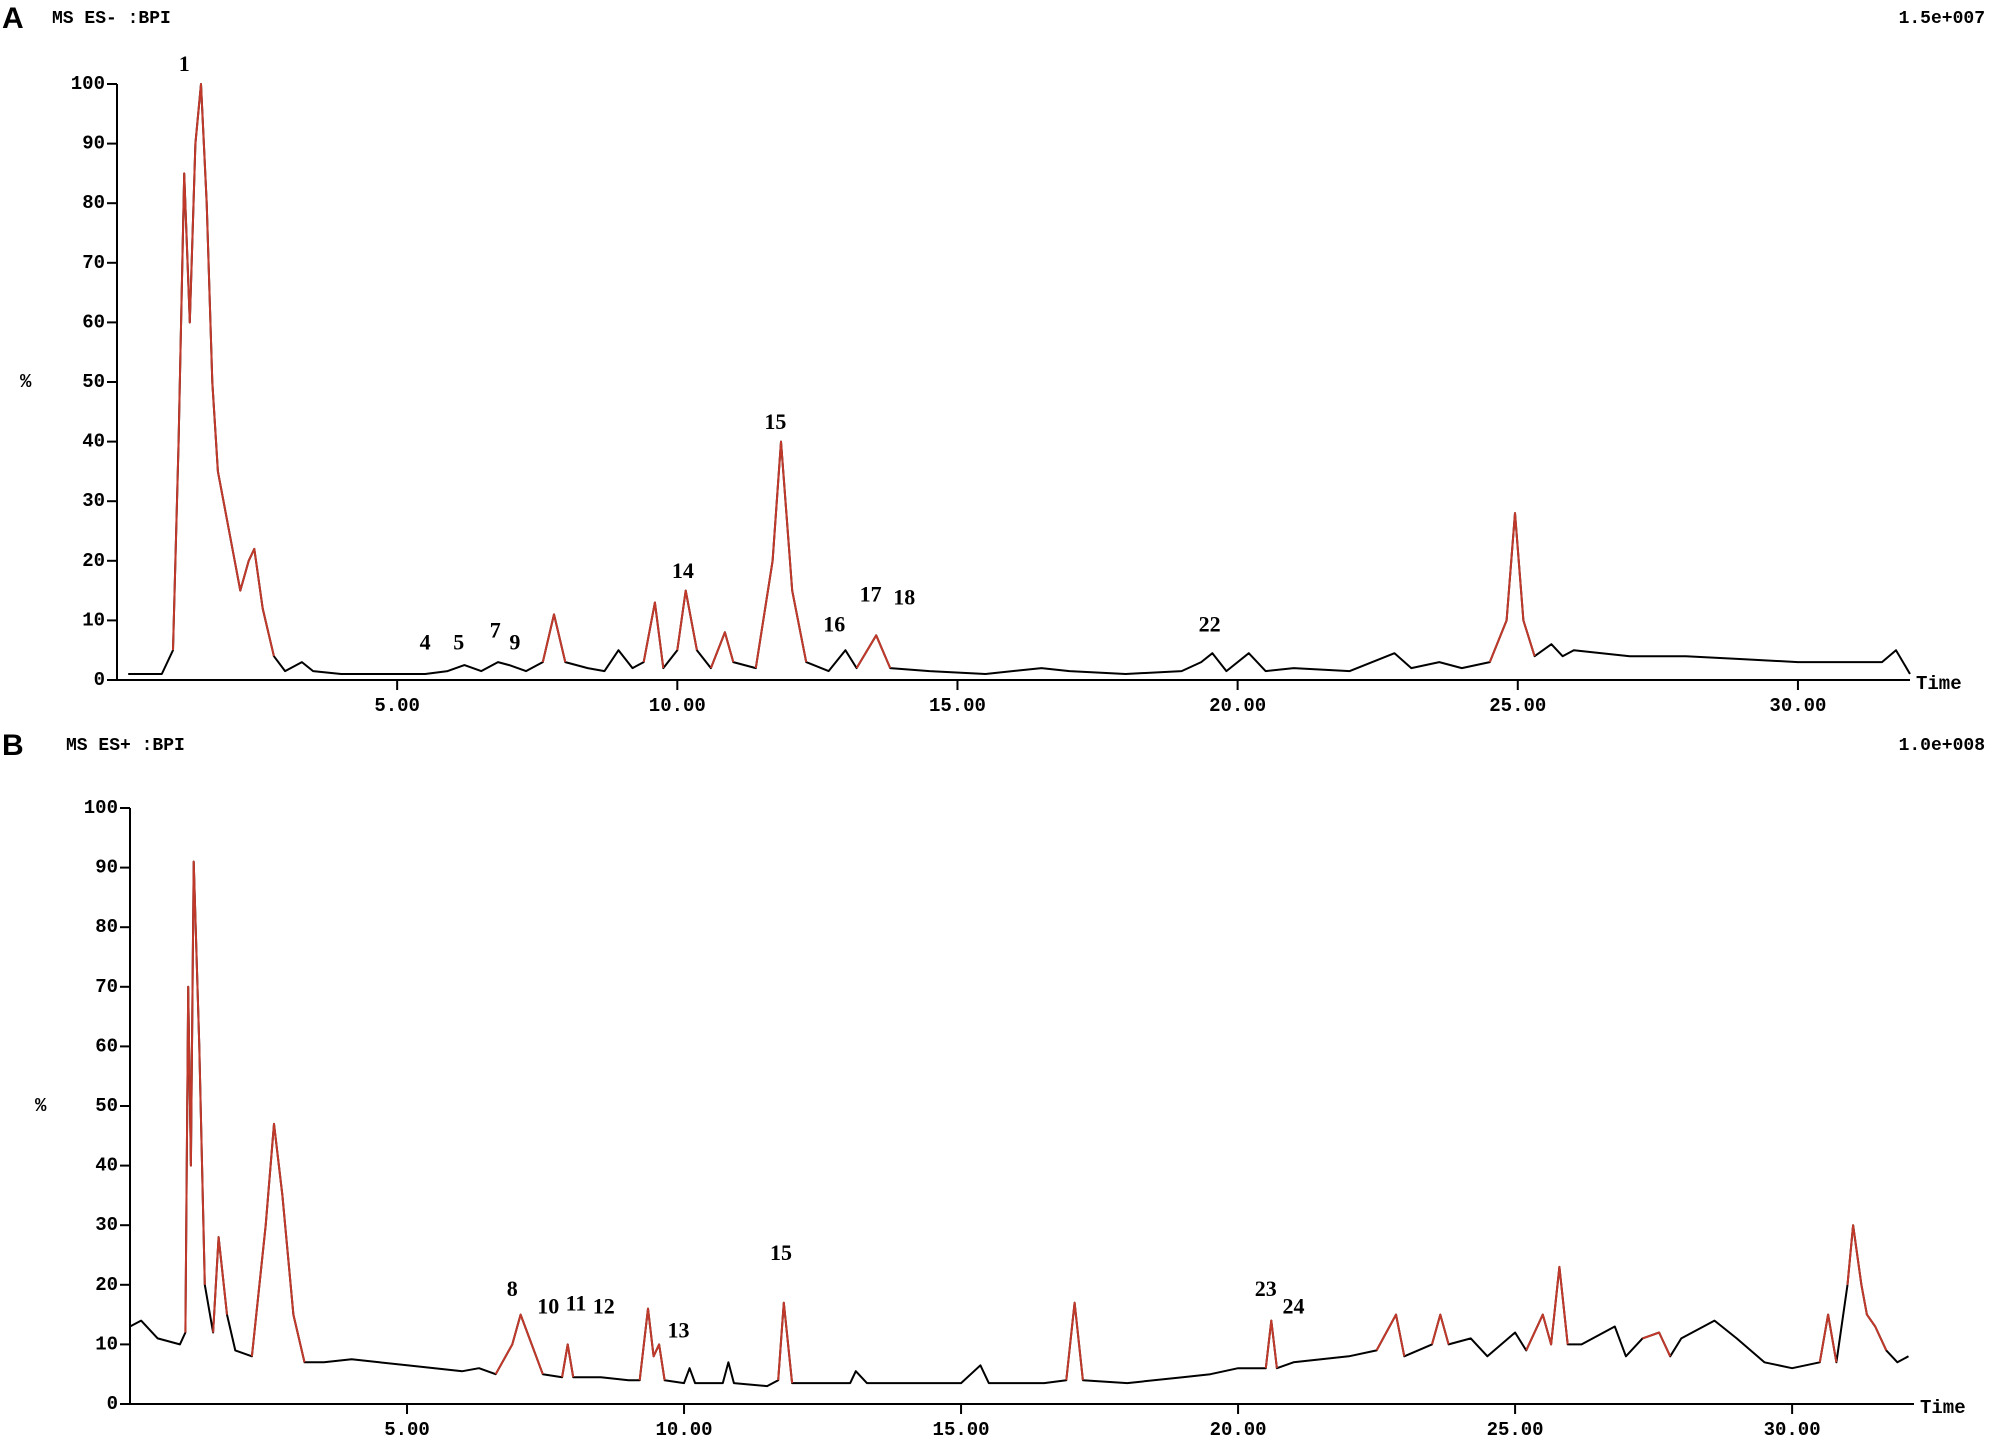  Describe the element at coordinates (1942, 19) in the screenshot. I see `scale-label: 1.5e+007` at that location.